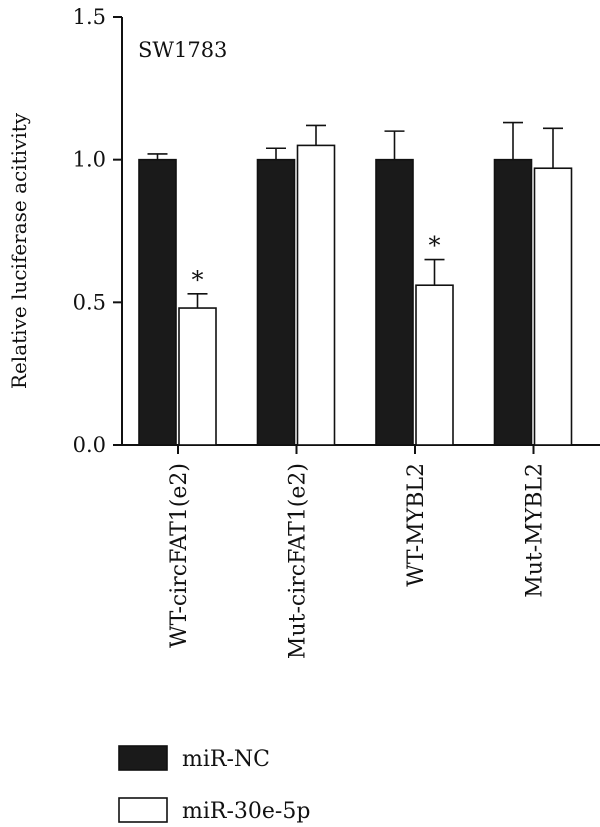  I want to click on legend-label: miR-30e-5p, so click(246, 811).